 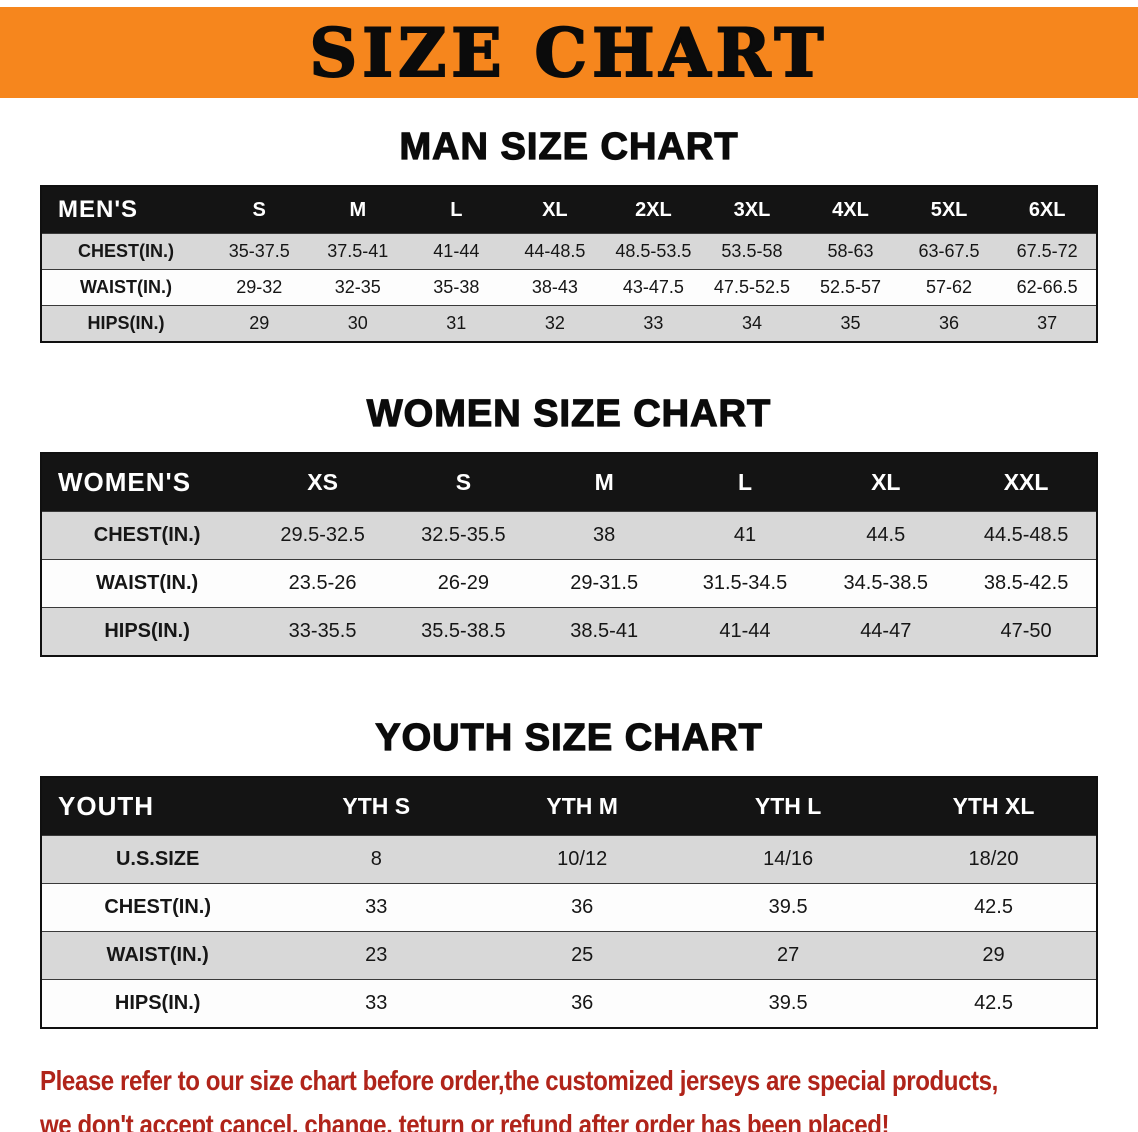 I want to click on size-header-cell: 2XL, so click(x=653, y=210).